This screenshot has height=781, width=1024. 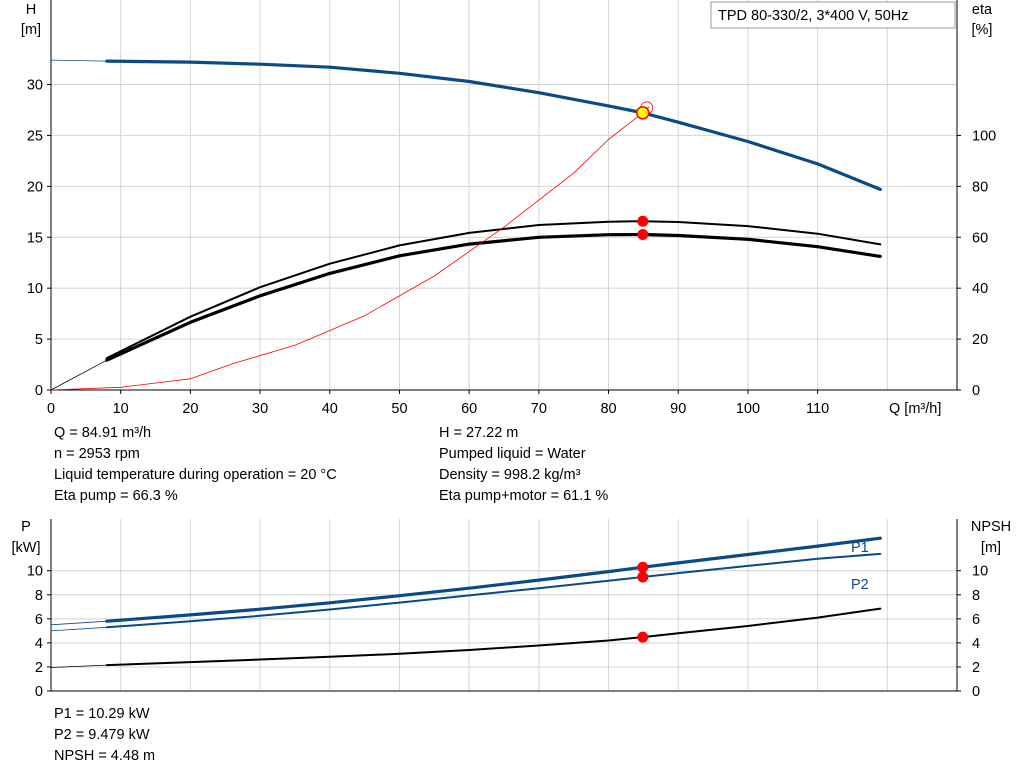 What do you see at coordinates (121, 409) in the screenshot?
I see `x-tick-label: 10` at bounding box center [121, 409].